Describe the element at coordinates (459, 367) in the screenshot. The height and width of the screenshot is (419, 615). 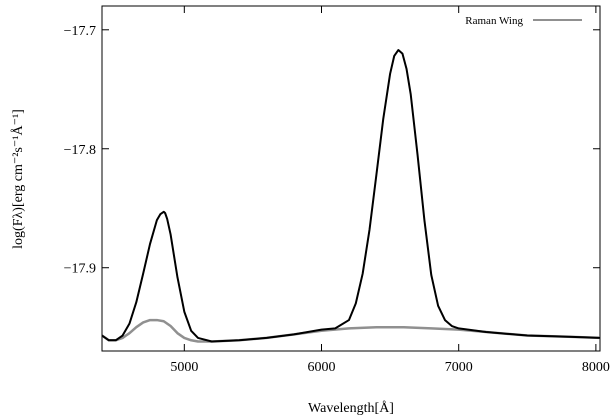
I see `x-tick-label: 7000` at that location.